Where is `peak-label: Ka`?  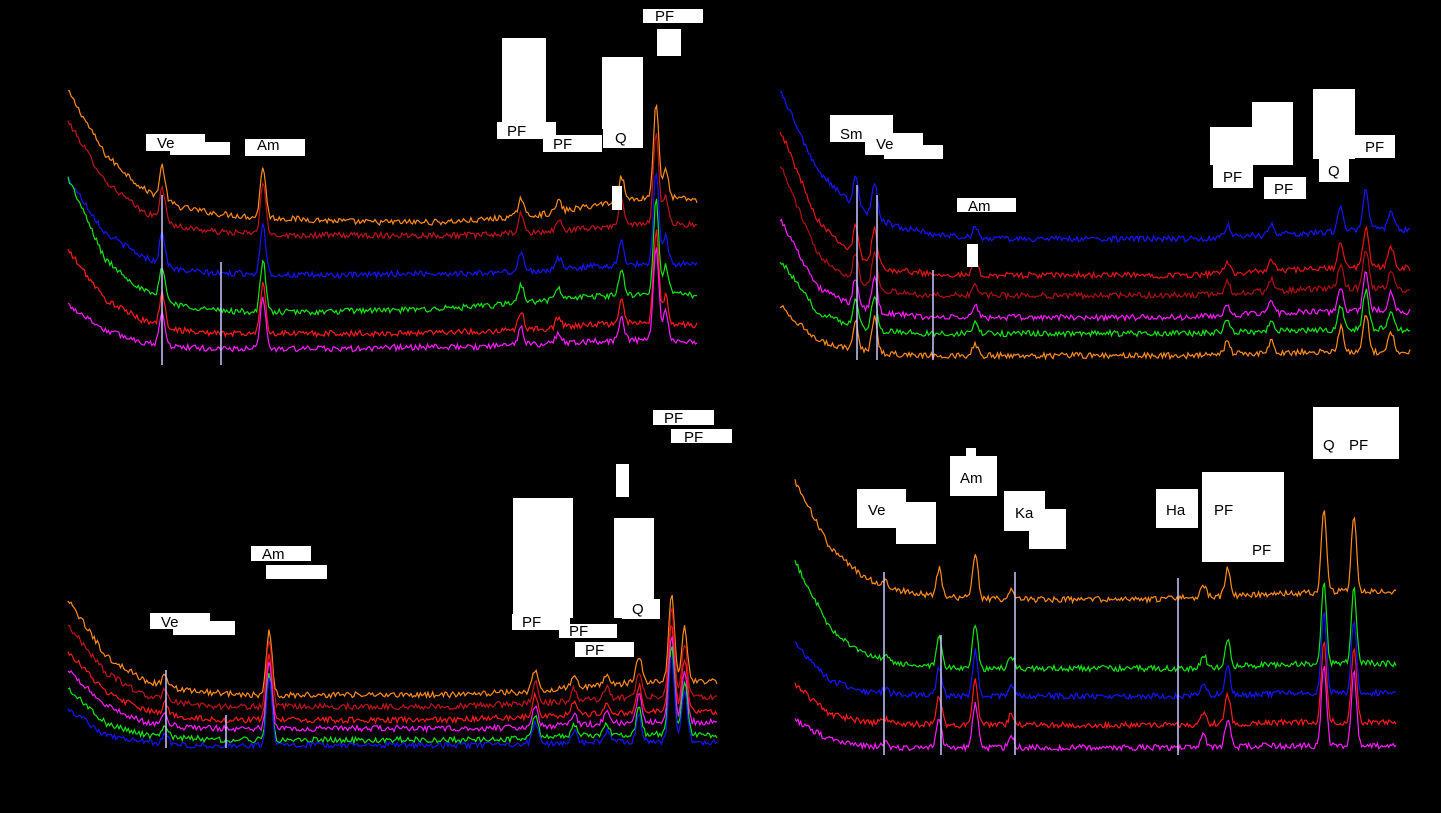
peak-label: Ka is located at coordinates (1024, 513).